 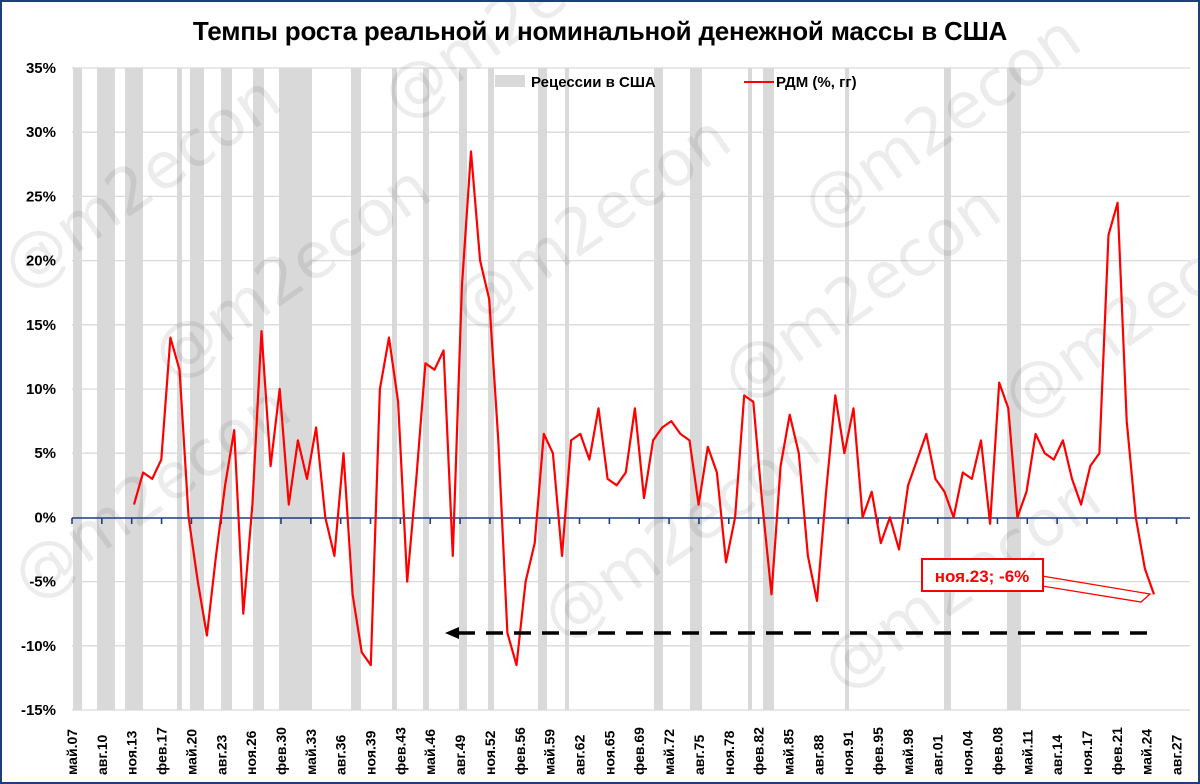 What do you see at coordinates (341, 755) in the screenshot?
I see `x-tick-label: авг.36` at bounding box center [341, 755].